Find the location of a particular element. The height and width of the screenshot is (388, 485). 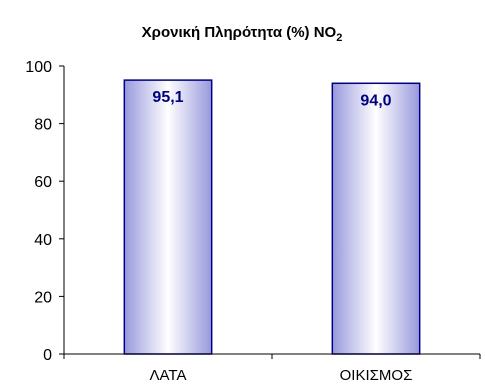

y-tick-label: 80 is located at coordinates (43, 125).